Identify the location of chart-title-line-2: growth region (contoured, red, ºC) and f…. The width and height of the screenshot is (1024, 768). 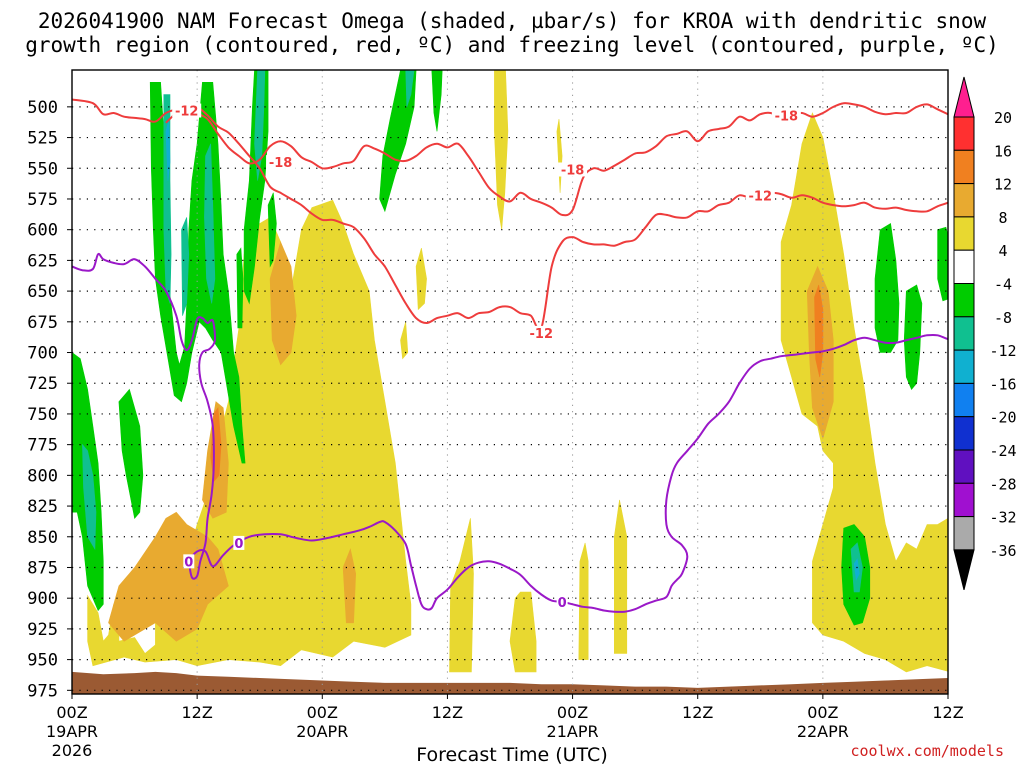
(512, 45).